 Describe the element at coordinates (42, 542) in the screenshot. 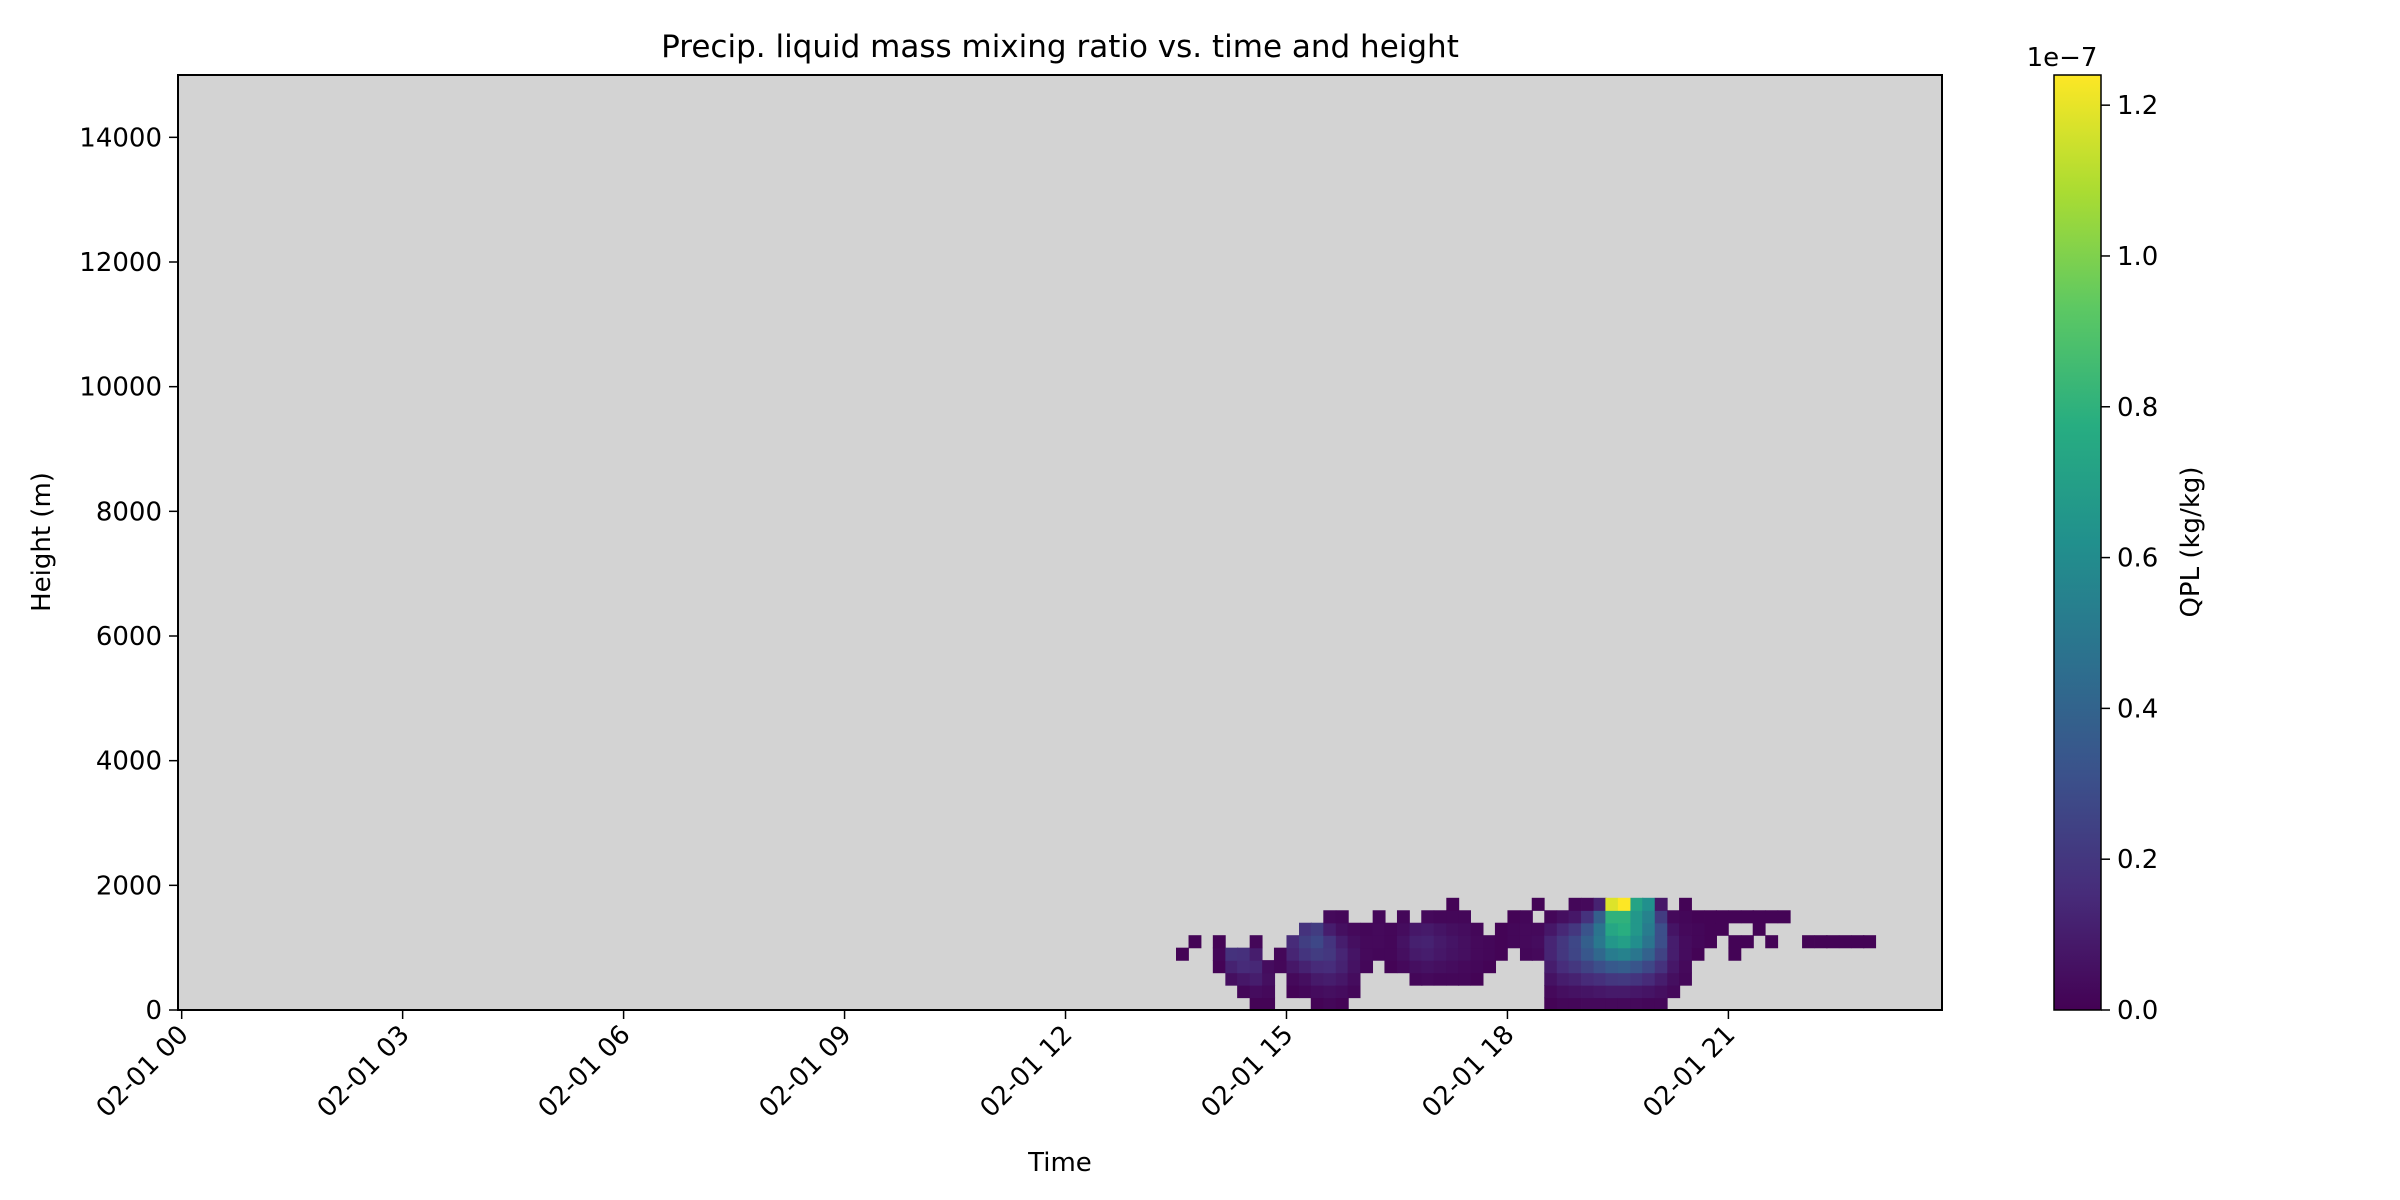

I see `y-axis-label: Height (m)` at that location.